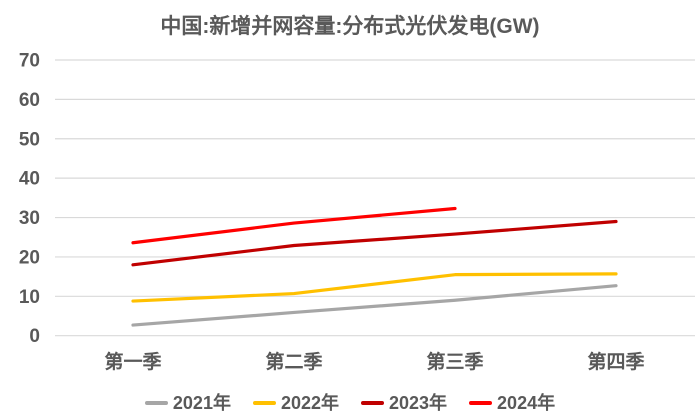 The image size is (700, 420). What do you see at coordinates (615, 361) in the screenshot?
I see `x-axis-tick-label: 第四季` at bounding box center [615, 361].